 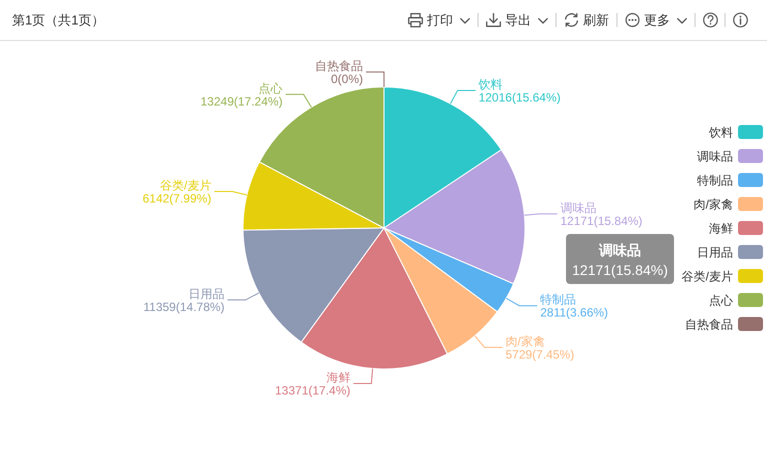 I want to click on data-label: 13249(17.24%), so click(x=241, y=101).